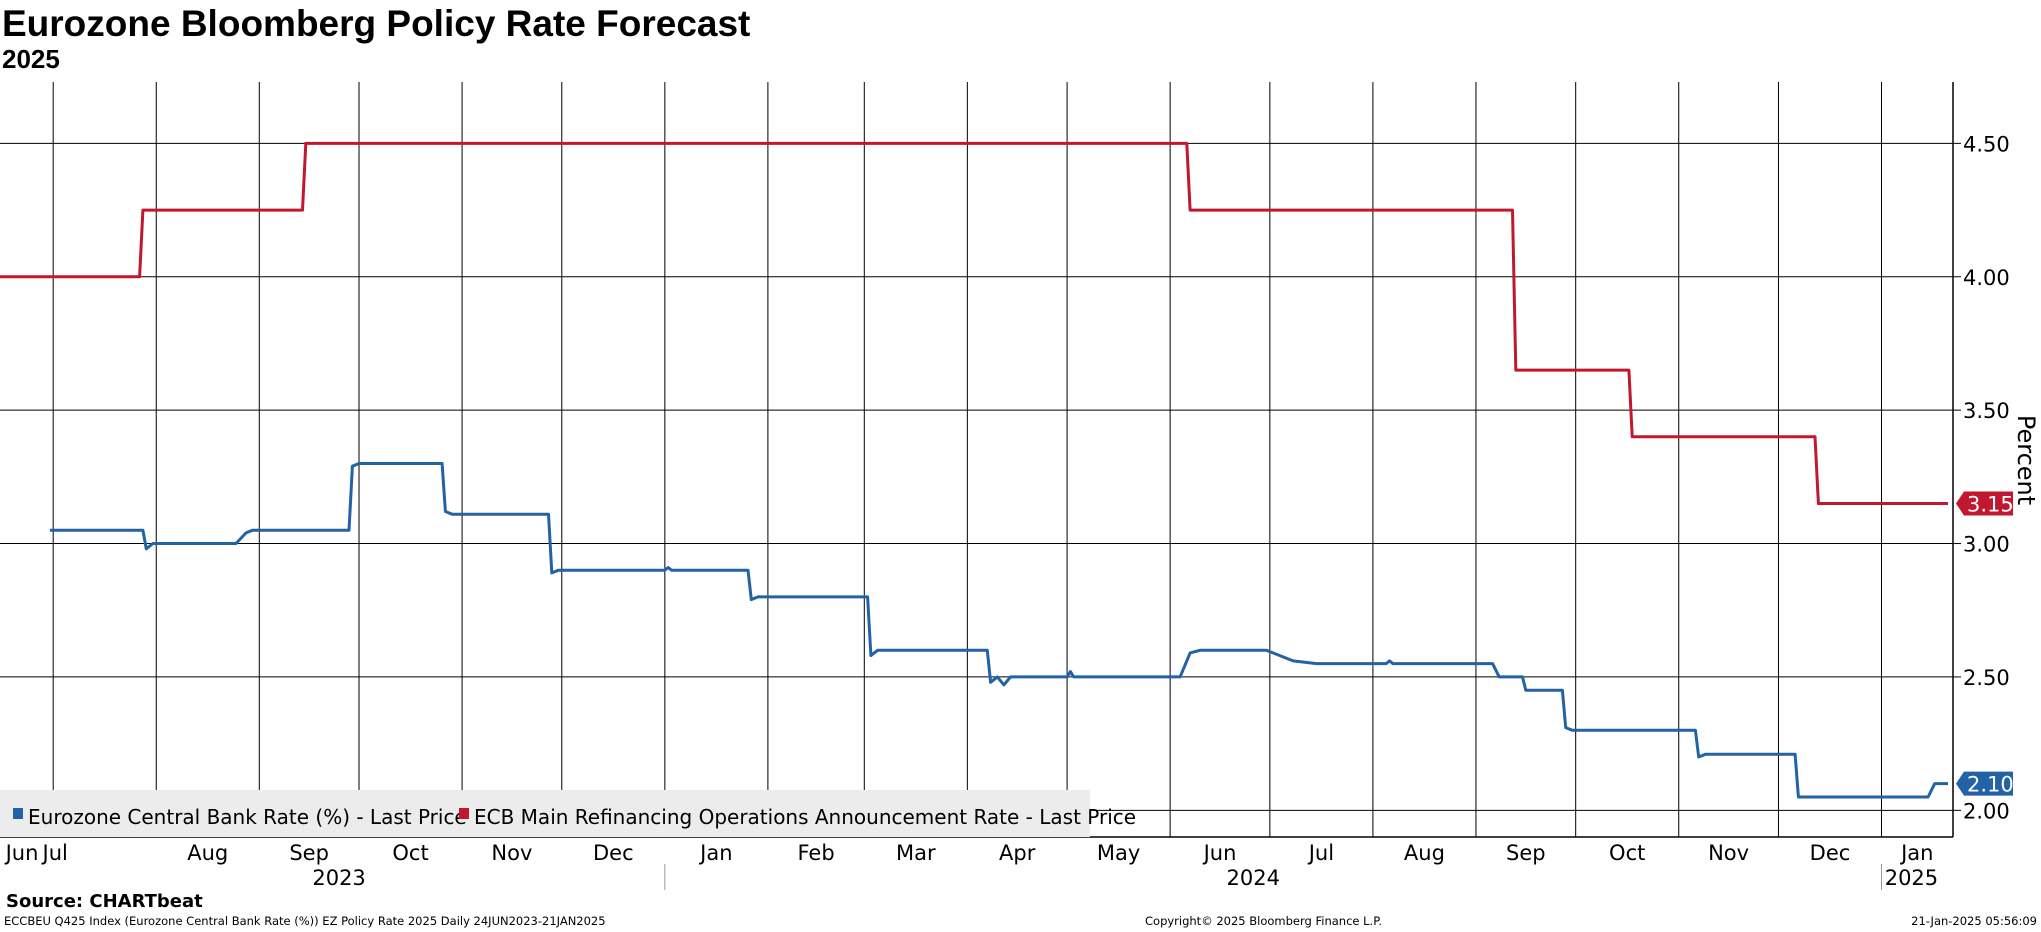 The image size is (2041, 932). Describe the element at coordinates (1125, 877) in the screenshot. I see `year-labels: 2023 2024 2025` at that location.